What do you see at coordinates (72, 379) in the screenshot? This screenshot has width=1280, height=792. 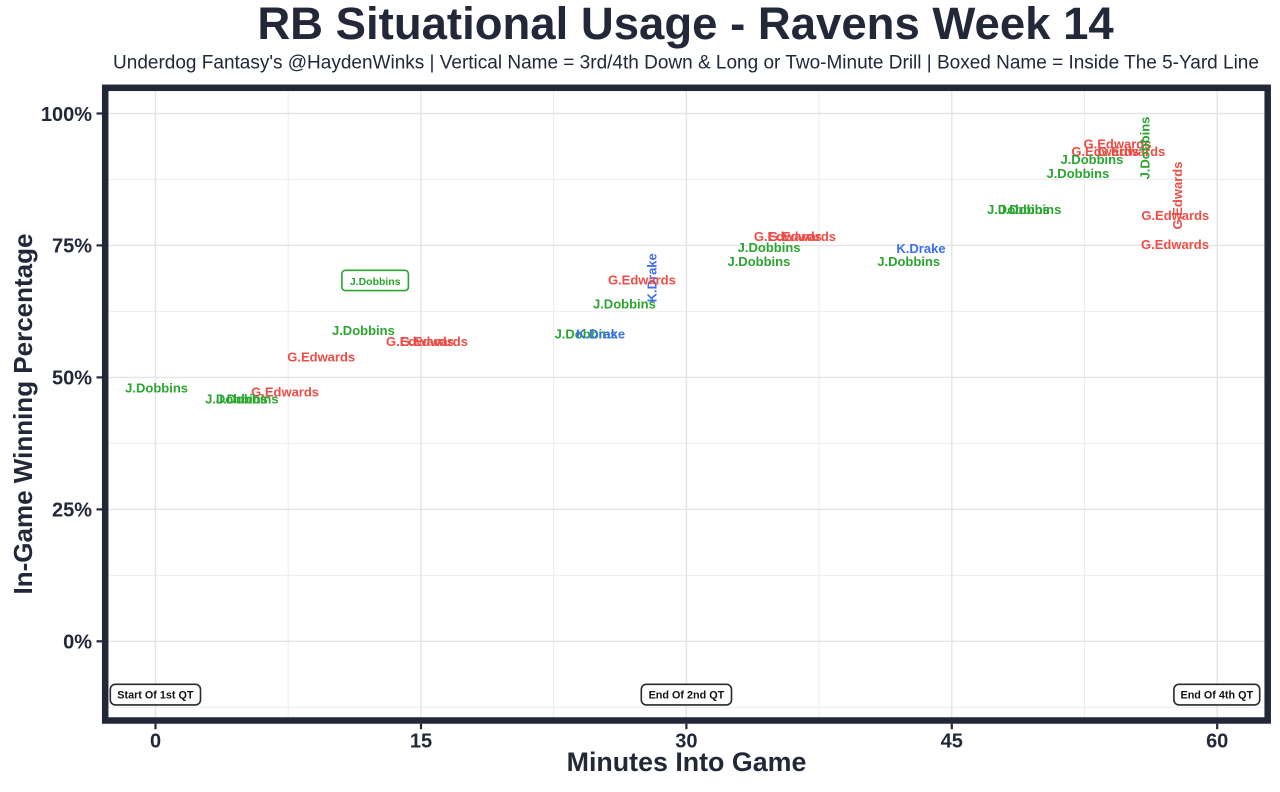 I see `svg-text: 50%` at bounding box center [72, 379].